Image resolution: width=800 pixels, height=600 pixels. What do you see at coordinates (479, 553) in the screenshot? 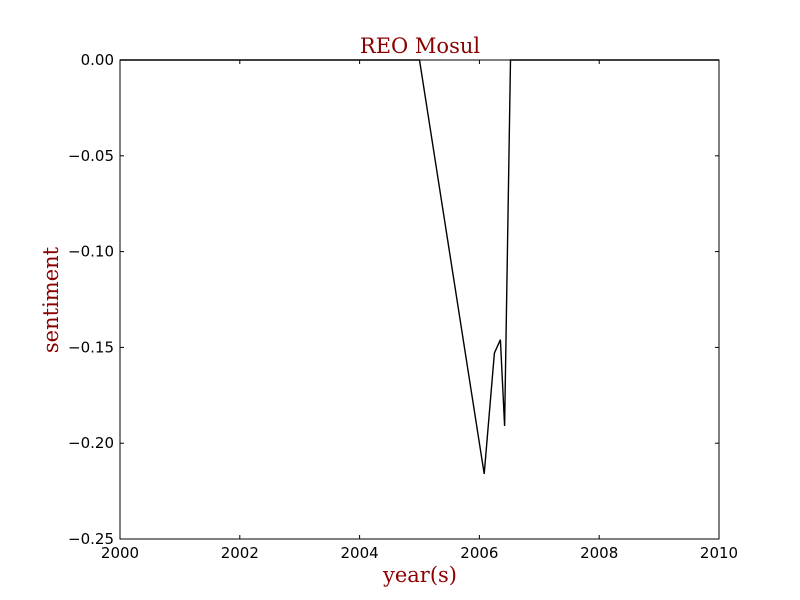
I see `x-tick-label: 2006` at bounding box center [479, 553].